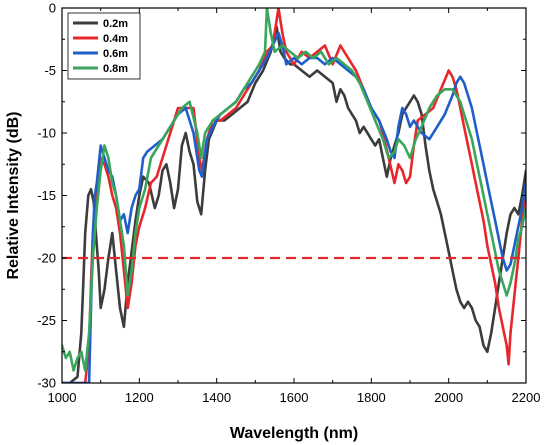  I want to click on legend-label-0: 0.2m, so click(115, 24).